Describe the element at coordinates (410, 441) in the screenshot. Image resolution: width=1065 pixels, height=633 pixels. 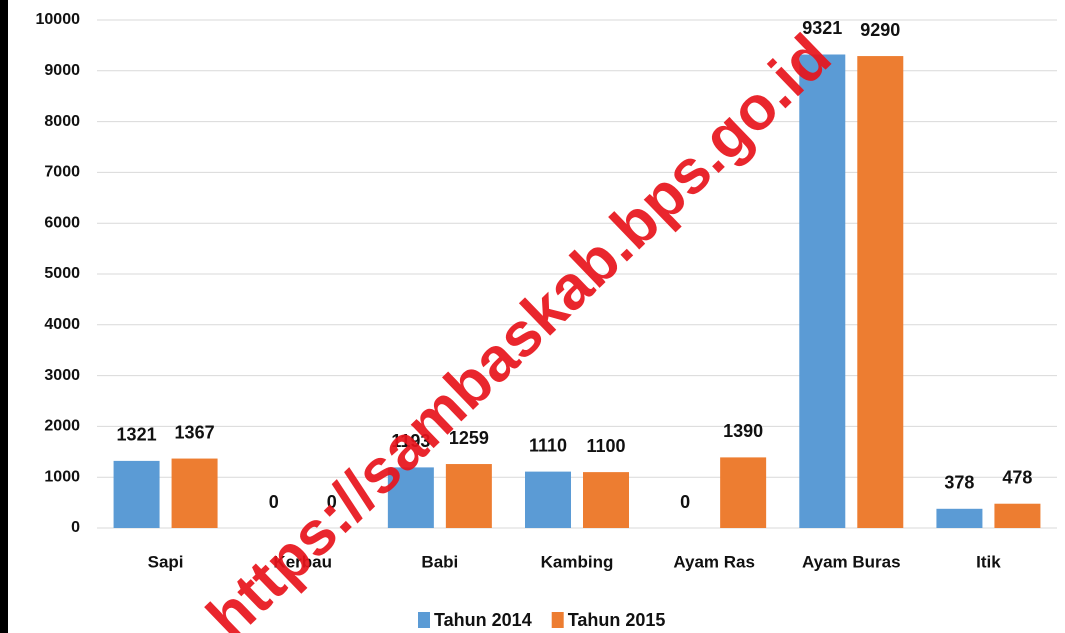
I see `value-label: 1193` at that location.